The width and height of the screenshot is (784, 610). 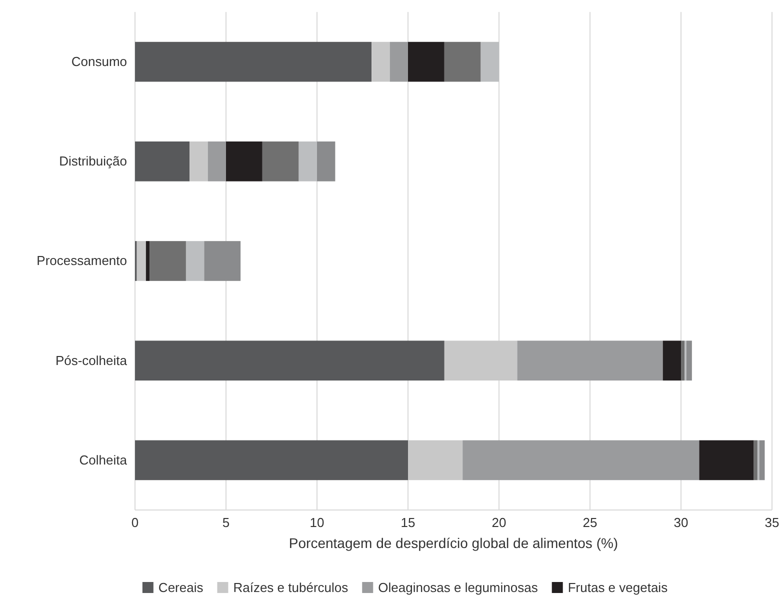 What do you see at coordinates (91, 360) in the screenshot?
I see `y-tick-label: Pós-colheita` at bounding box center [91, 360].